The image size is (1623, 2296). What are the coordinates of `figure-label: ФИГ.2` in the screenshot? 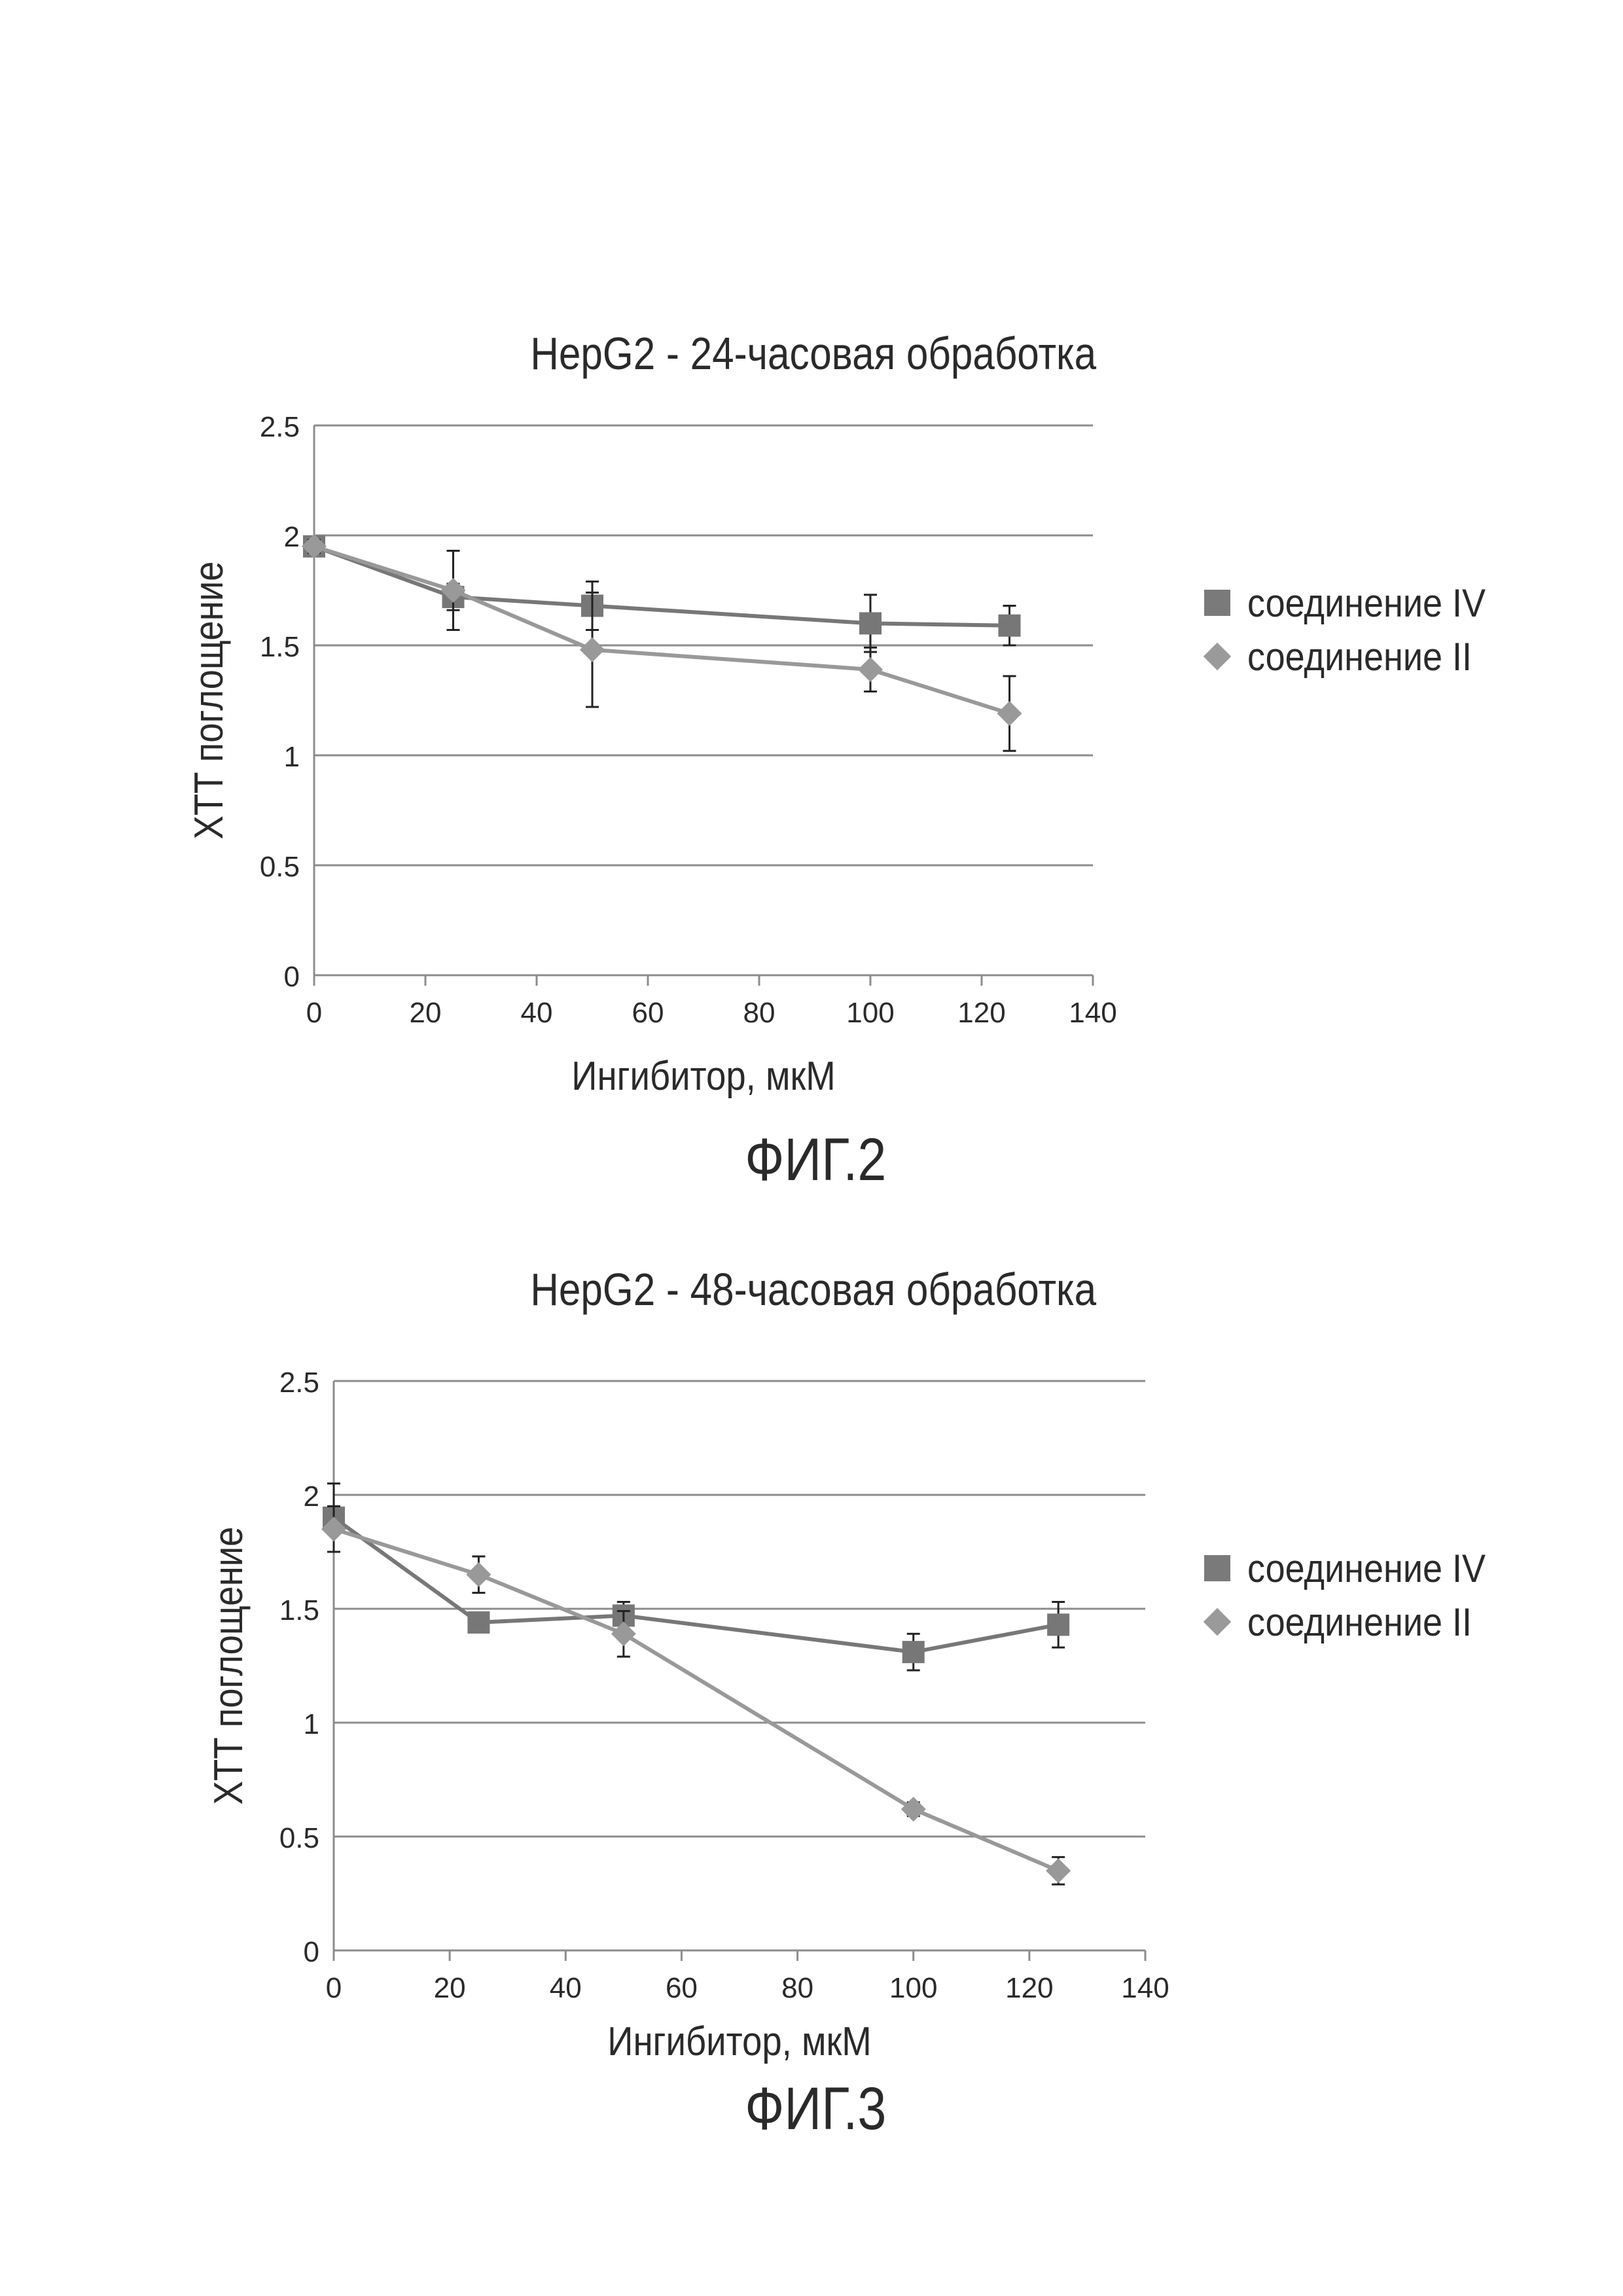 It's located at (816, 1159).